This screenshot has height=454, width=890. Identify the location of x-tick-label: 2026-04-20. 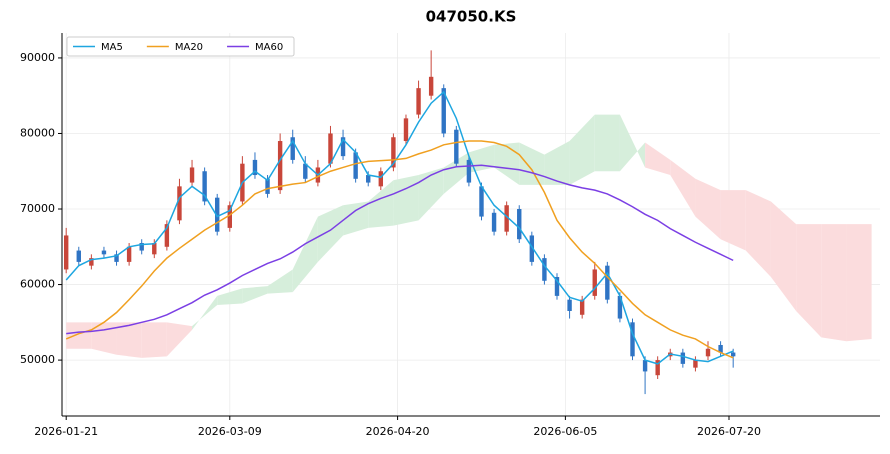
(398, 431).